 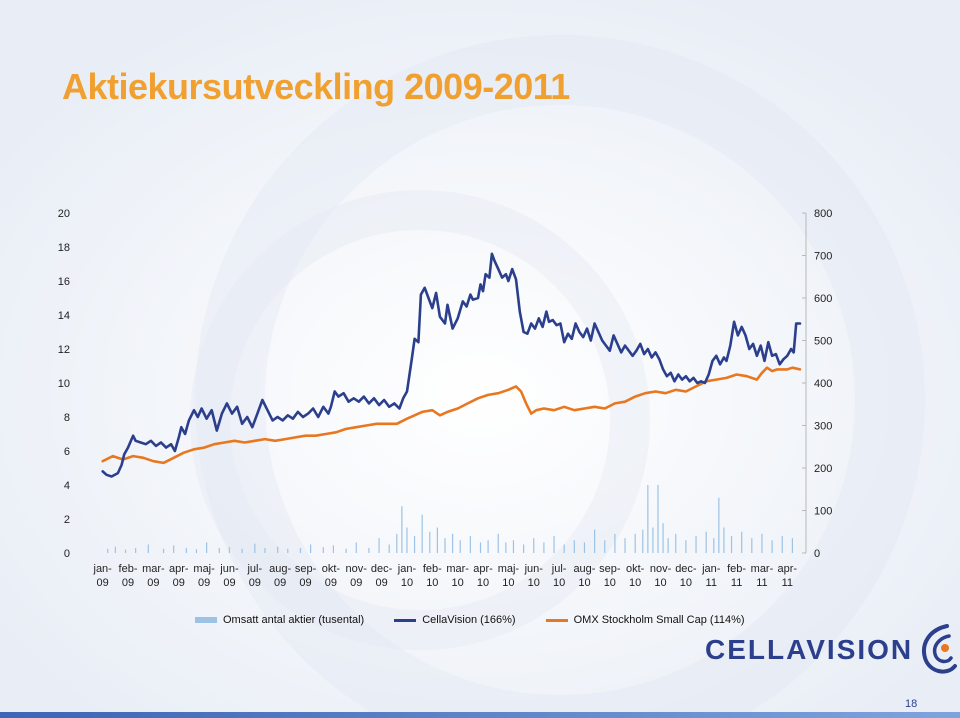 What do you see at coordinates (817, 554) in the screenshot?
I see `y-right-tick-label: 0` at bounding box center [817, 554].